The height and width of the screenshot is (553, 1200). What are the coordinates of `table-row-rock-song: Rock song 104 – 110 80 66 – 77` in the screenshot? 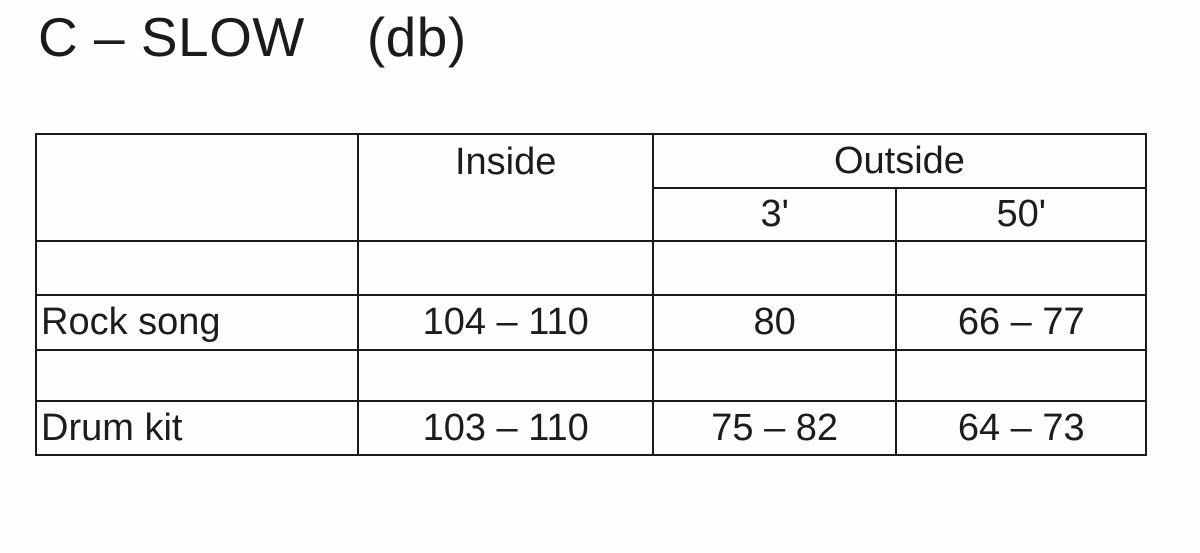 It's located at (590, 322).